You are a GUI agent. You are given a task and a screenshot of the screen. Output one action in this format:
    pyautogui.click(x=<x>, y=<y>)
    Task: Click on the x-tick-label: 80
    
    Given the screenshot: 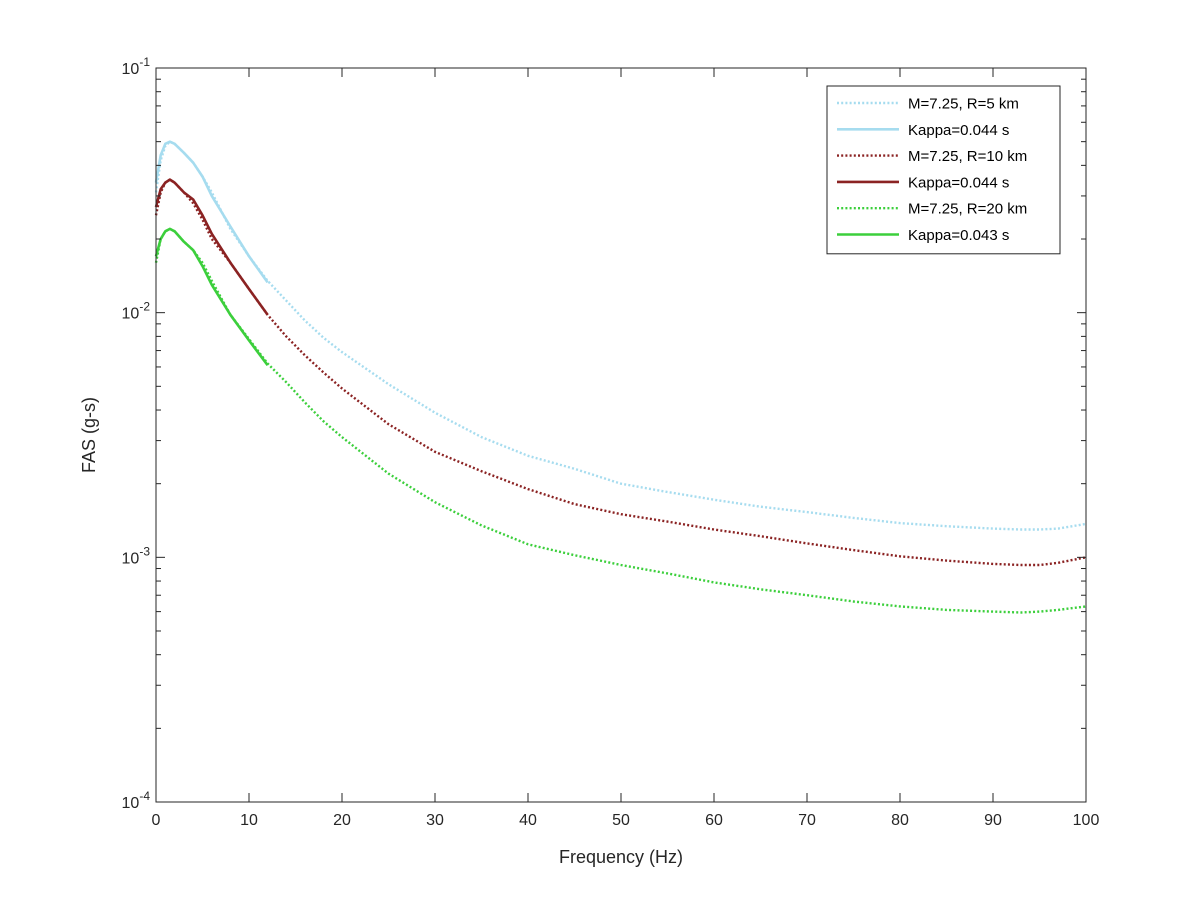 What is the action you would take?
    pyautogui.click(x=900, y=820)
    